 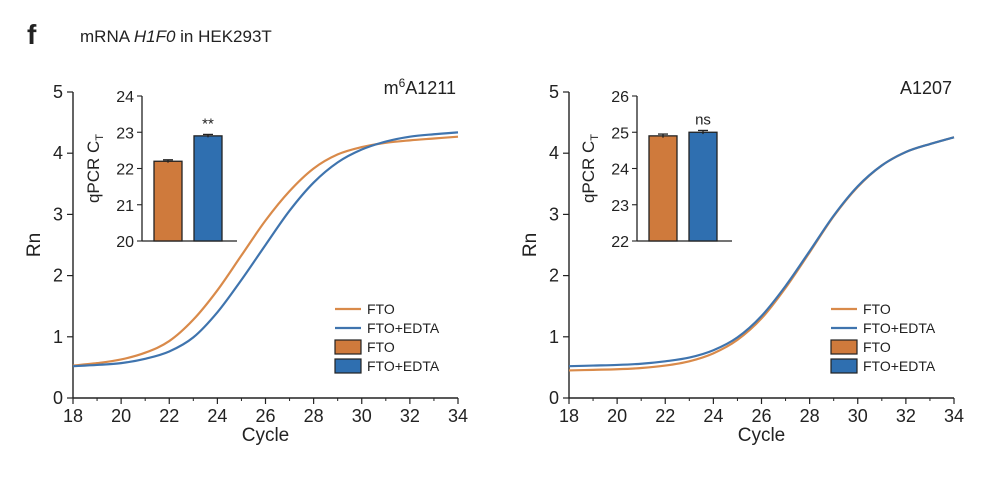 I want to click on figure-heading: mRNA H1F0 in HEK293T, so click(x=176, y=36).